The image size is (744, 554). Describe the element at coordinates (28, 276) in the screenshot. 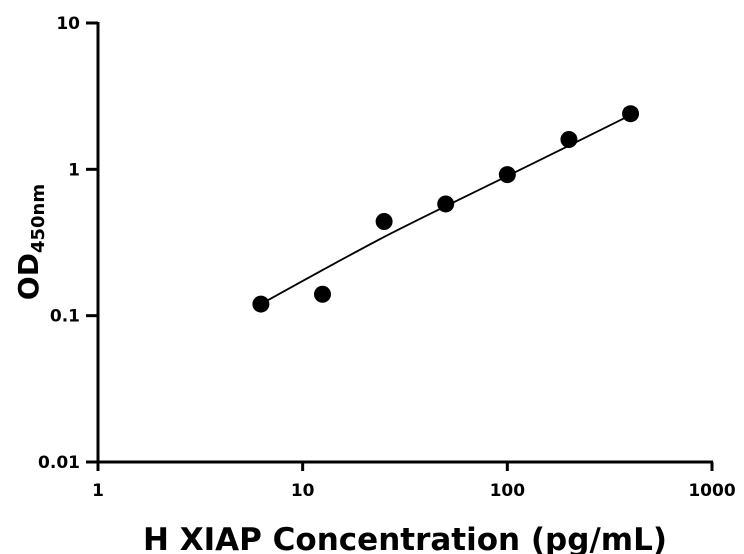

I see `y-axis-title-main: OD` at that location.